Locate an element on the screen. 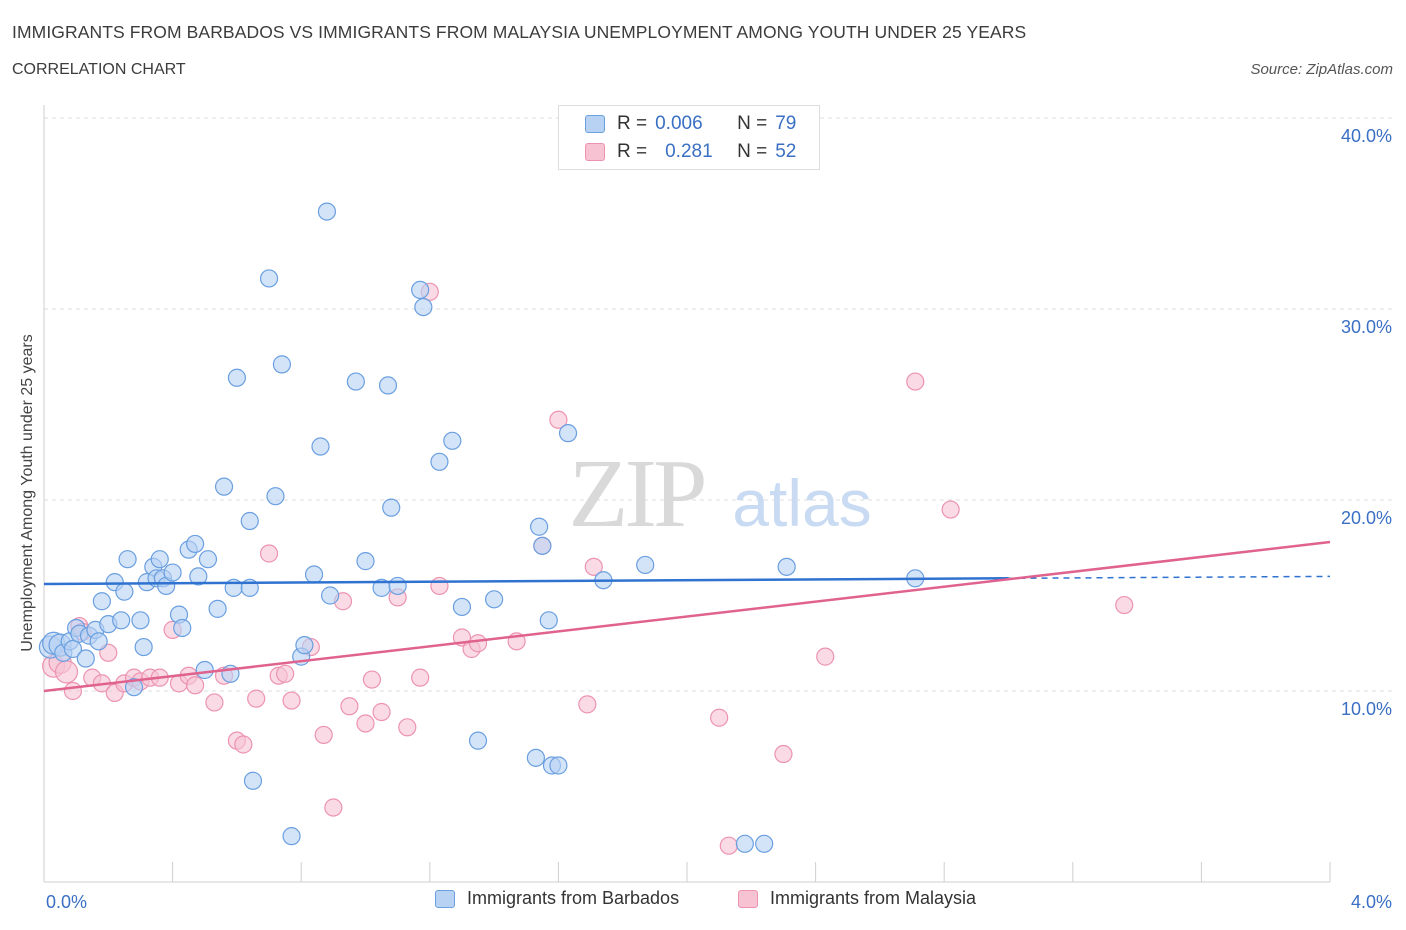 The width and height of the screenshot is (1406, 930). watermark-zip: ZIP is located at coordinates (636, 494).